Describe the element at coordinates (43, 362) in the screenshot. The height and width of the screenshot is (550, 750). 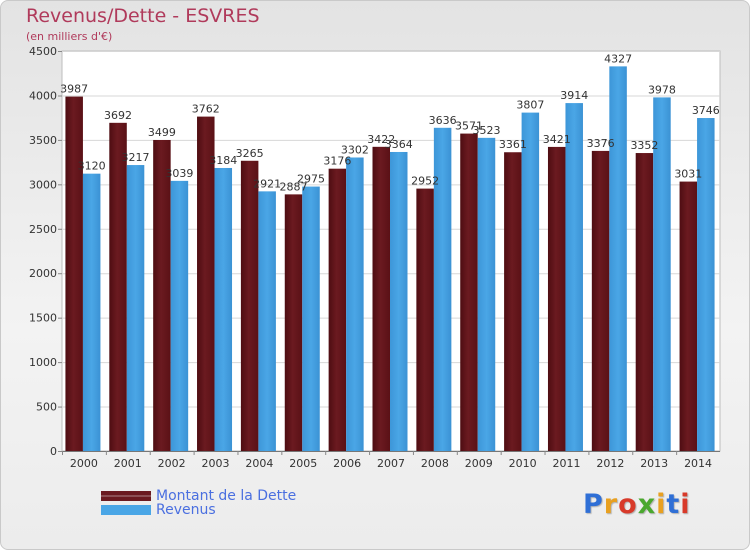
I see `y-tick-label: 1000` at that location.